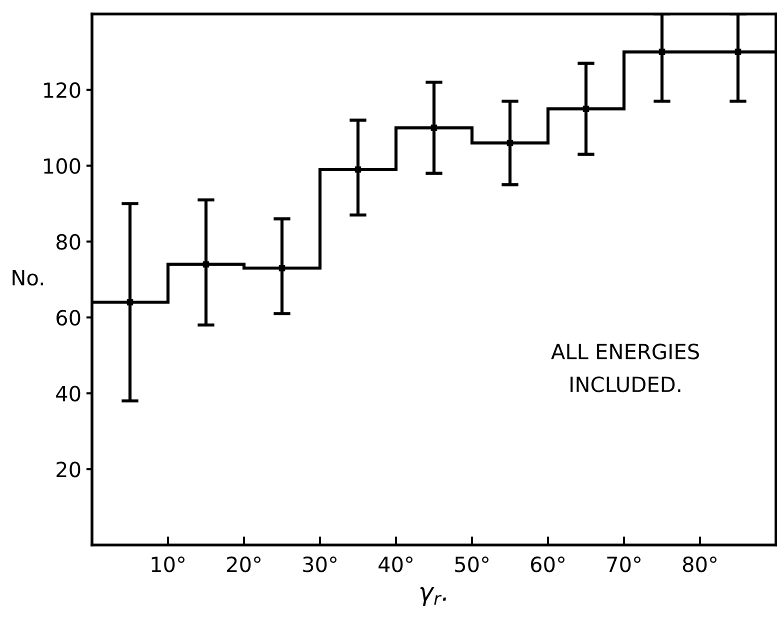 This screenshot has width=777, height=631. I want to click on y-tick-label: 60, so click(68, 318).